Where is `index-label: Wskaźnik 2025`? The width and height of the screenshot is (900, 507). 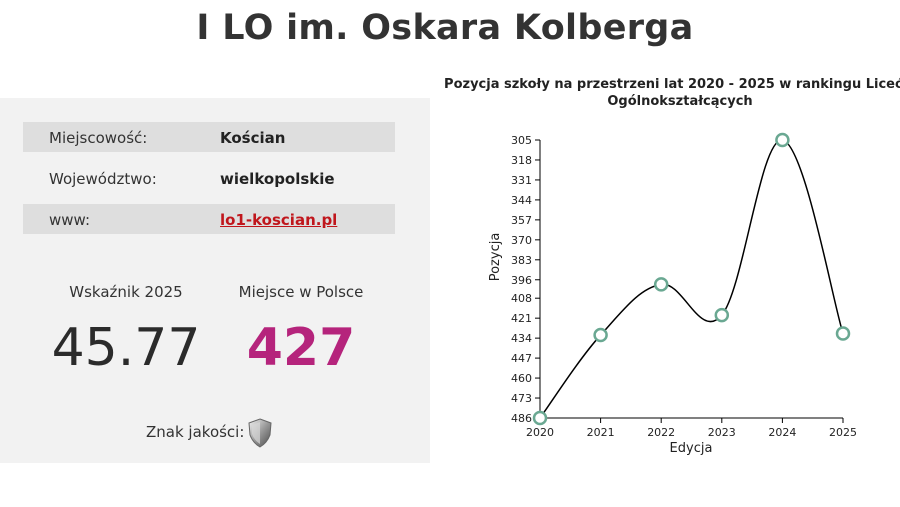
index-label: Wskaźnik 2025 is located at coordinates (126, 292).